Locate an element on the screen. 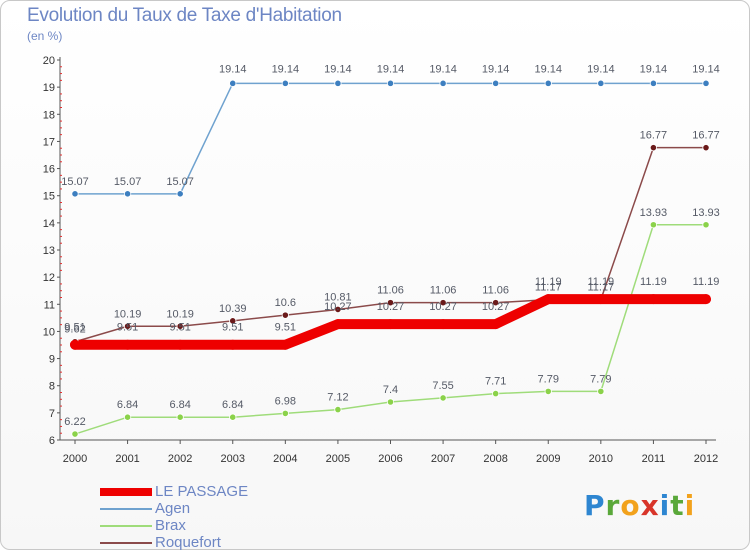  y-tick-label: 18 is located at coordinates (49, 115).